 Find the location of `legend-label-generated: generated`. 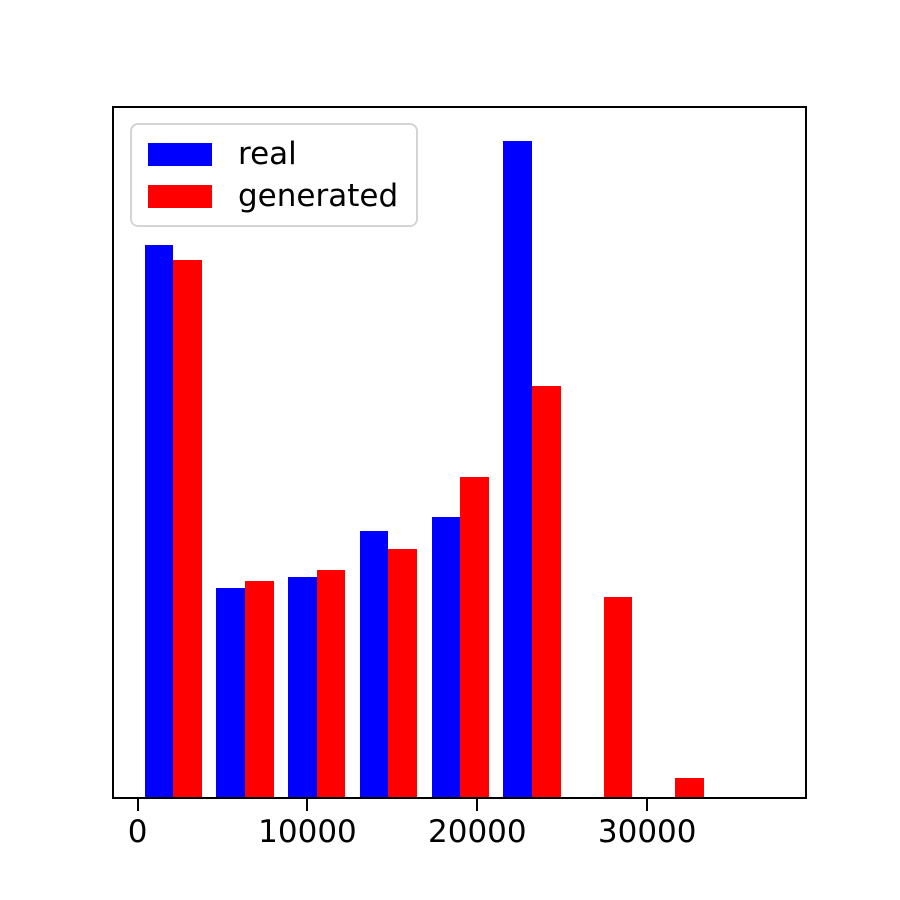

legend-label-generated: generated is located at coordinates (318, 195).